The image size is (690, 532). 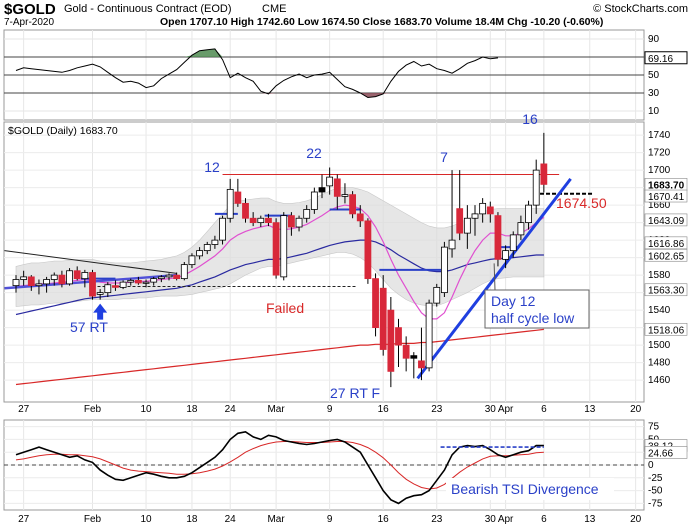 I want to click on day12-box, so click(x=537, y=309).